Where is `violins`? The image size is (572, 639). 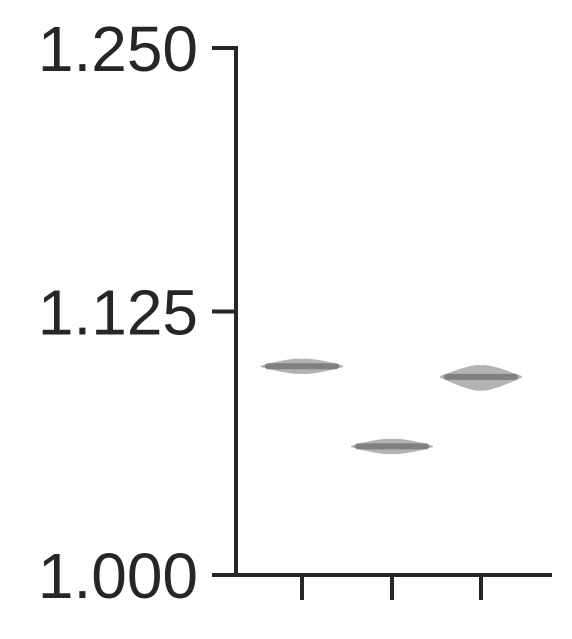 violins is located at coordinates (391, 406).